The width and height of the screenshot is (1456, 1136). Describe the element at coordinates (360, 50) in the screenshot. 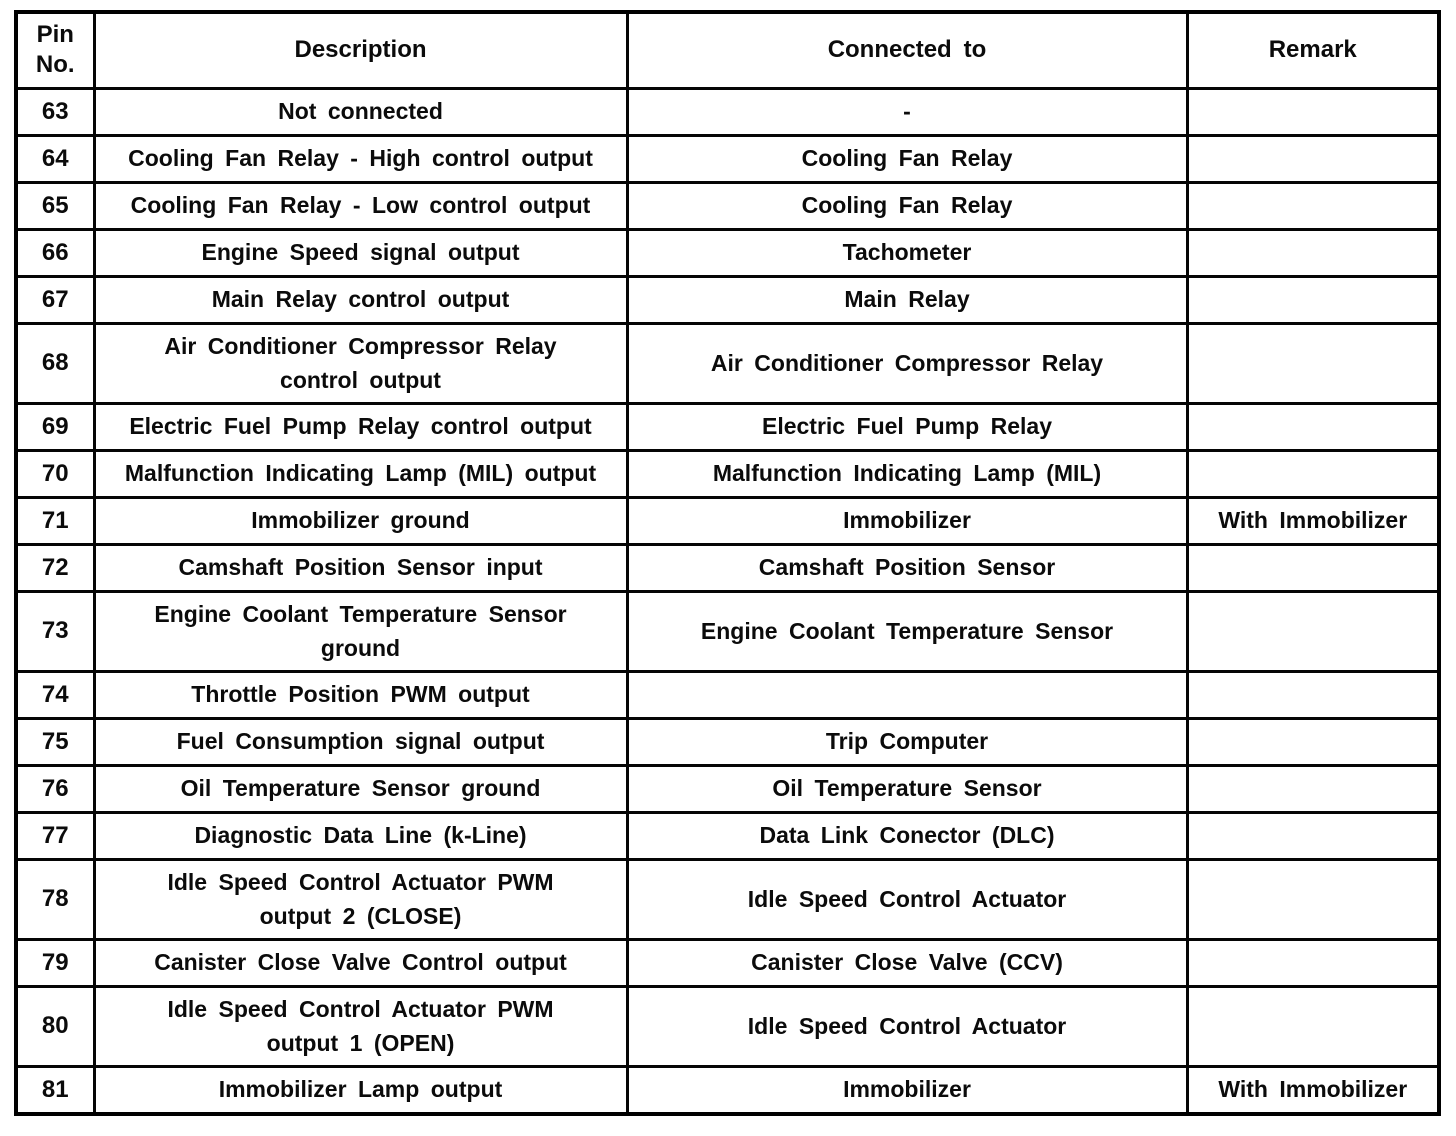

I see `col-header-description: Description` at that location.